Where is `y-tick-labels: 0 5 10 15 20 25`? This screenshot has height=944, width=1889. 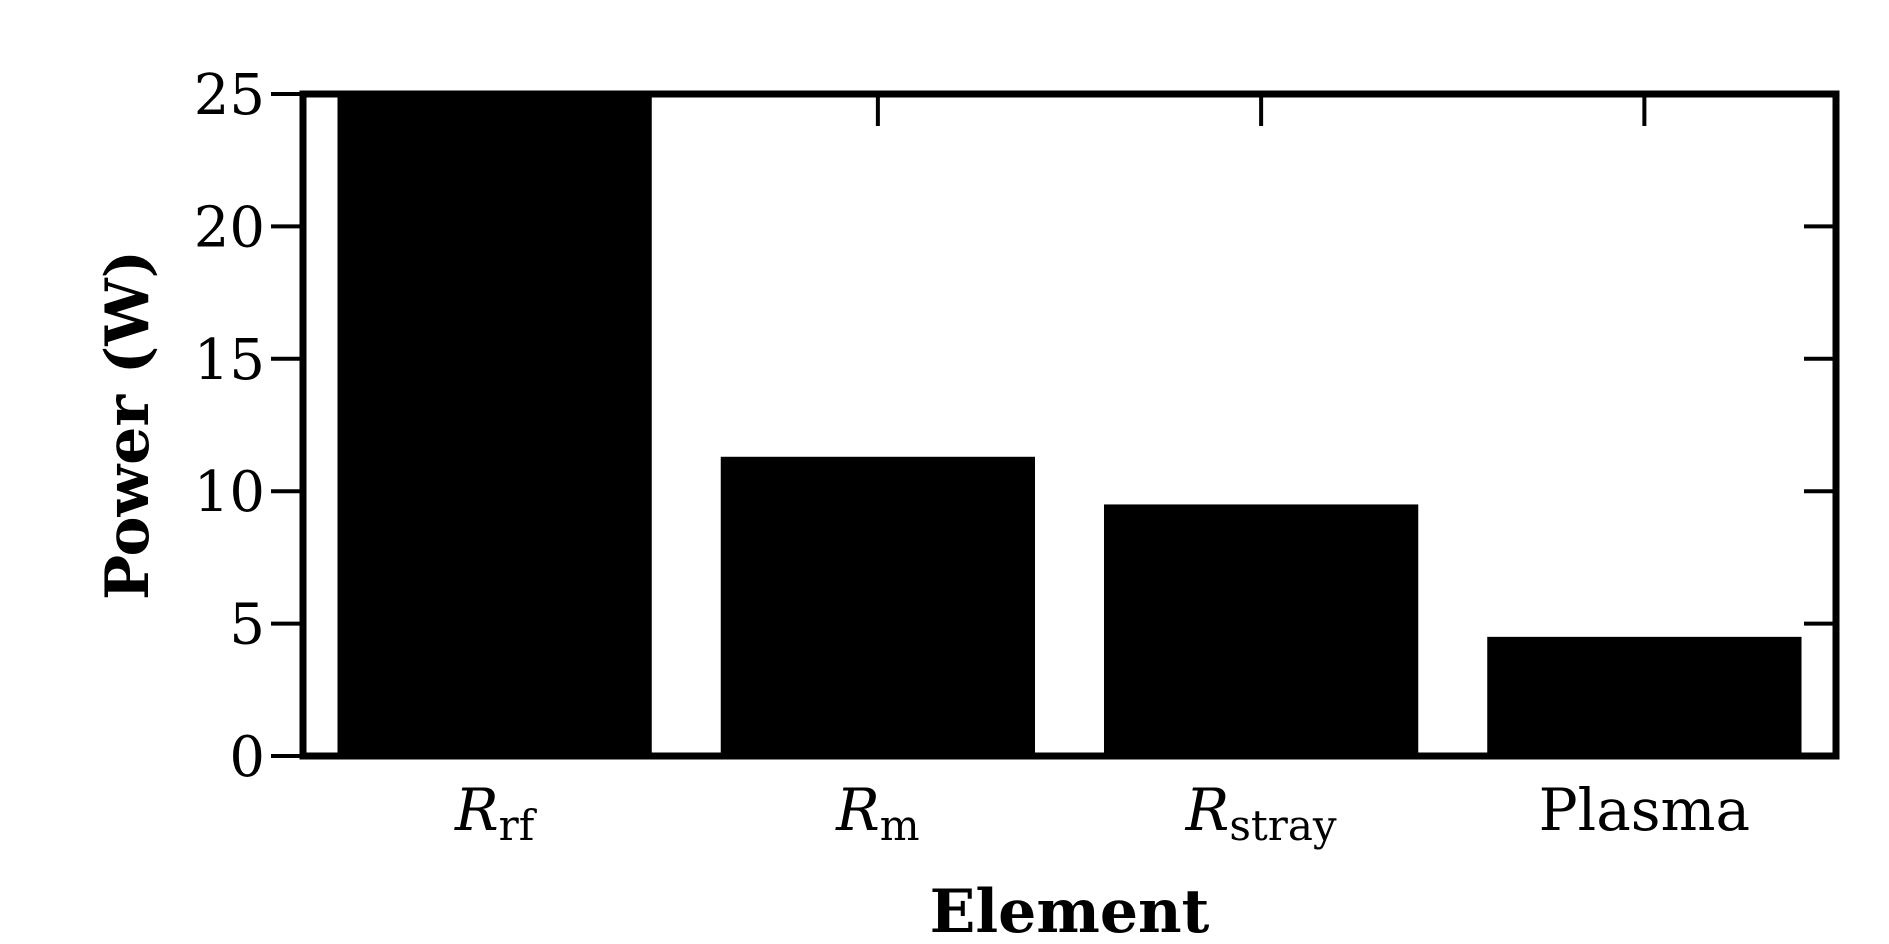 y-tick-labels: 0 5 10 15 20 25 is located at coordinates (229, 426).